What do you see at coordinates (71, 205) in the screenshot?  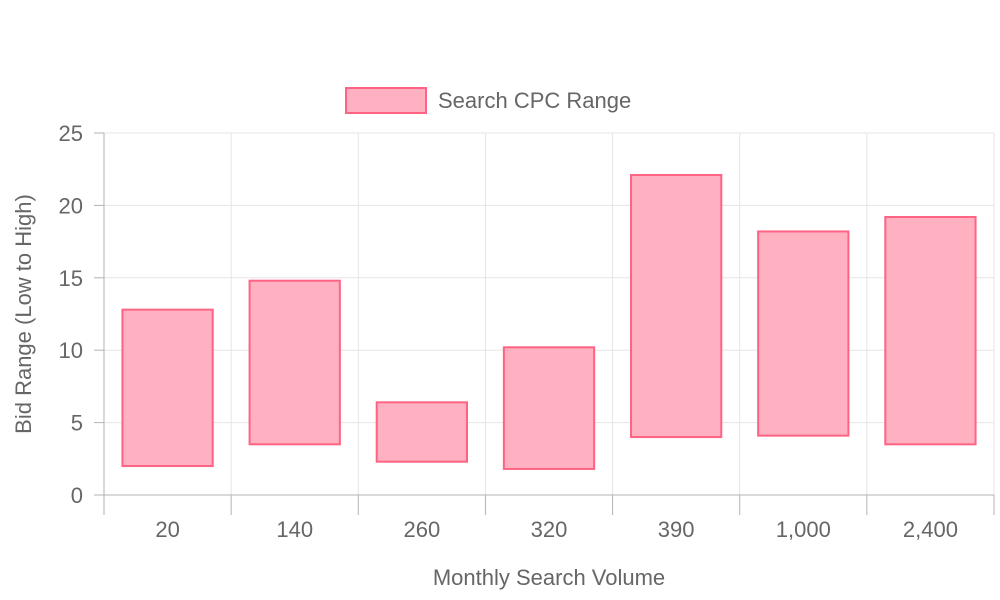 I see `y-tick-label: 20` at bounding box center [71, 205].